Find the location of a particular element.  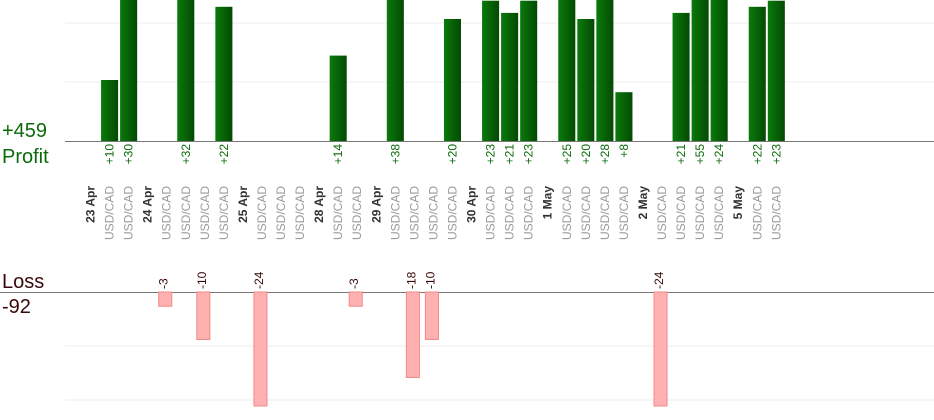

pair-label-7-3: USD/CAD is located at coordinates (719, 213).